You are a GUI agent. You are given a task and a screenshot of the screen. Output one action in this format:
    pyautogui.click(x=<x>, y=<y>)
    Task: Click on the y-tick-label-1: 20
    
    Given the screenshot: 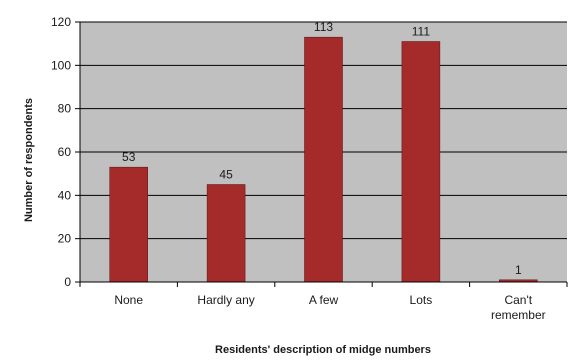 What is the action you would take?
    pyautogui.click(x=65, y=239)
    